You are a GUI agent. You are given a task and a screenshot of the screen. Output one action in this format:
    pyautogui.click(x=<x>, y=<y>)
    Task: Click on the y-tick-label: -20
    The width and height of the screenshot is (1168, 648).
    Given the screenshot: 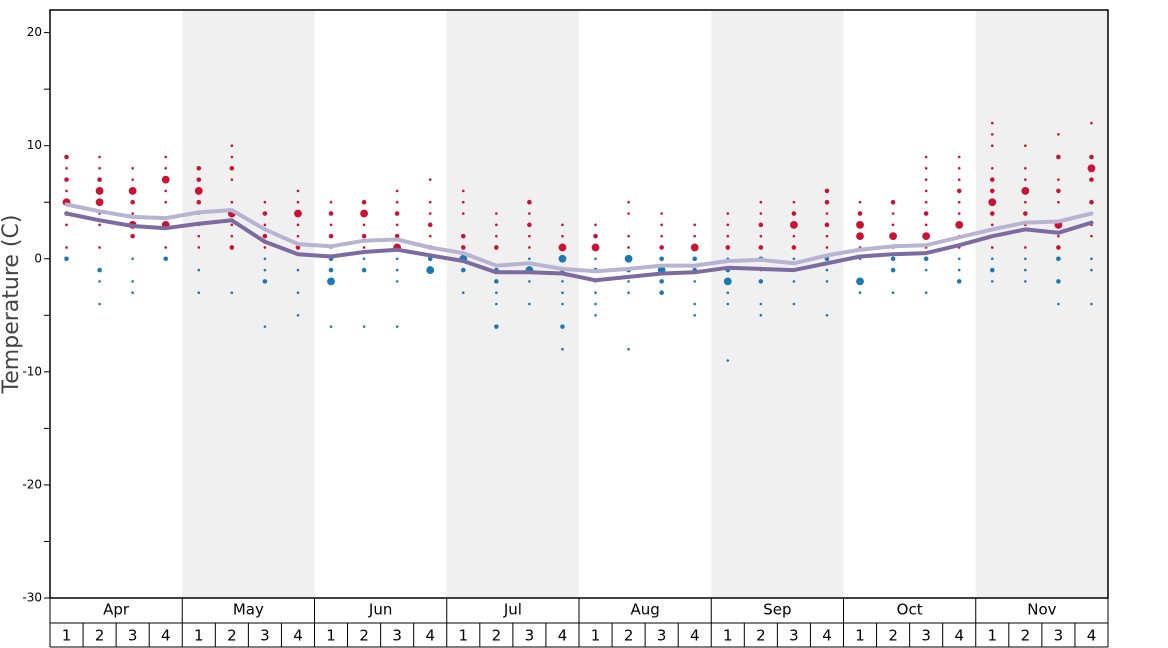 What is the action you would take?
    pyautogui.click(x=32, y=484)
    